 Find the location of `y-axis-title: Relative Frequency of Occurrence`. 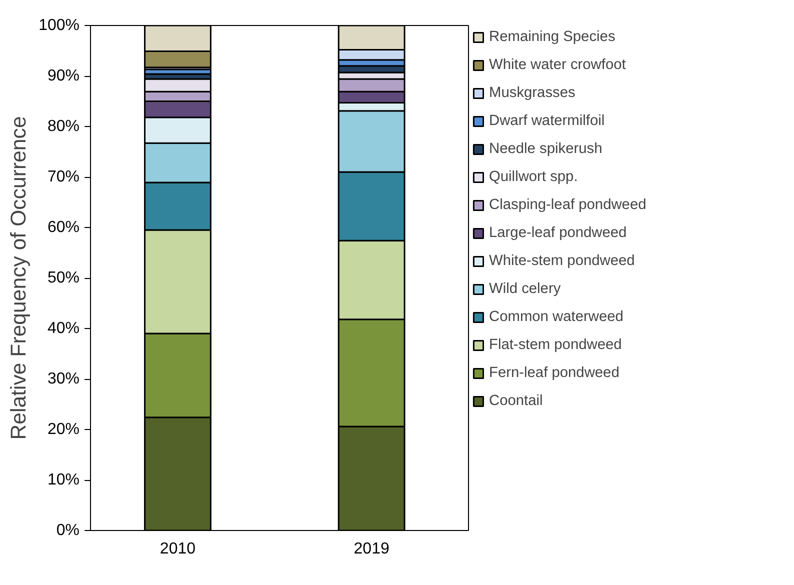

y-axis-title: Relative Frequency of Occurrence is located at coordinates (18, 278).